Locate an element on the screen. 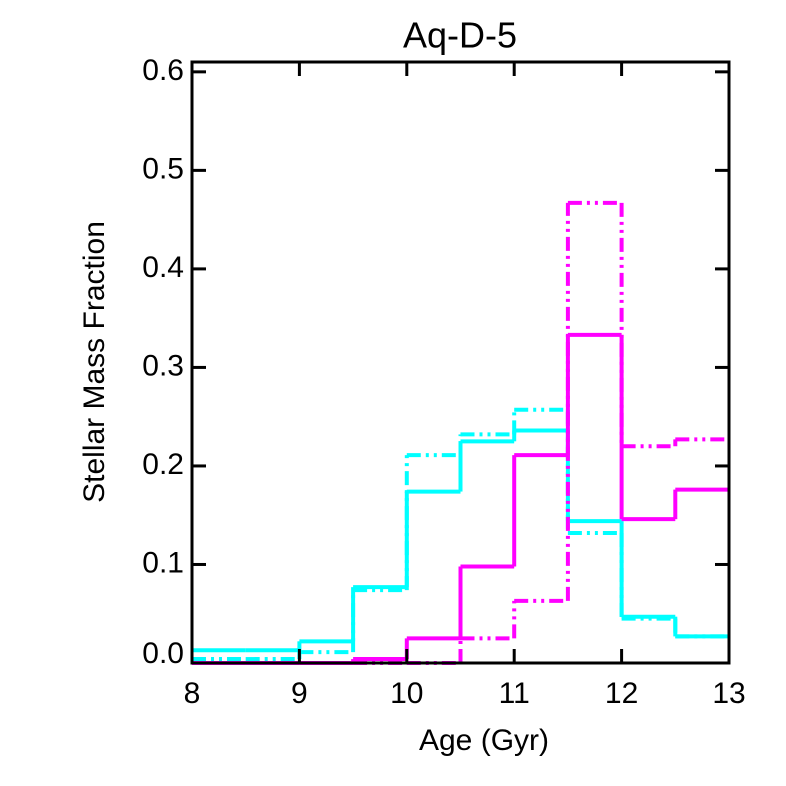 The width and height of the screenshot is (786, 786). y-tick-label: 0.3 is located at coordinates (163, 365).